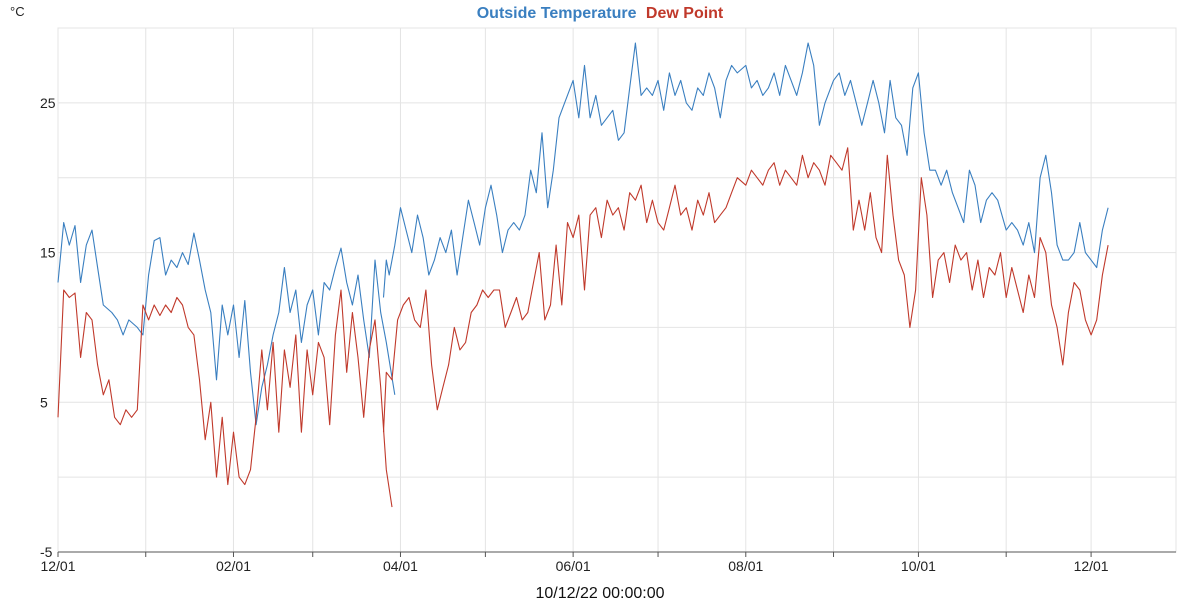 This screenshot has height=600, width=1200. What do you see at coordinates (745, 566) in the screenshot?
I see `x-tick-label: 08/01` at bounding box center [745, 566].